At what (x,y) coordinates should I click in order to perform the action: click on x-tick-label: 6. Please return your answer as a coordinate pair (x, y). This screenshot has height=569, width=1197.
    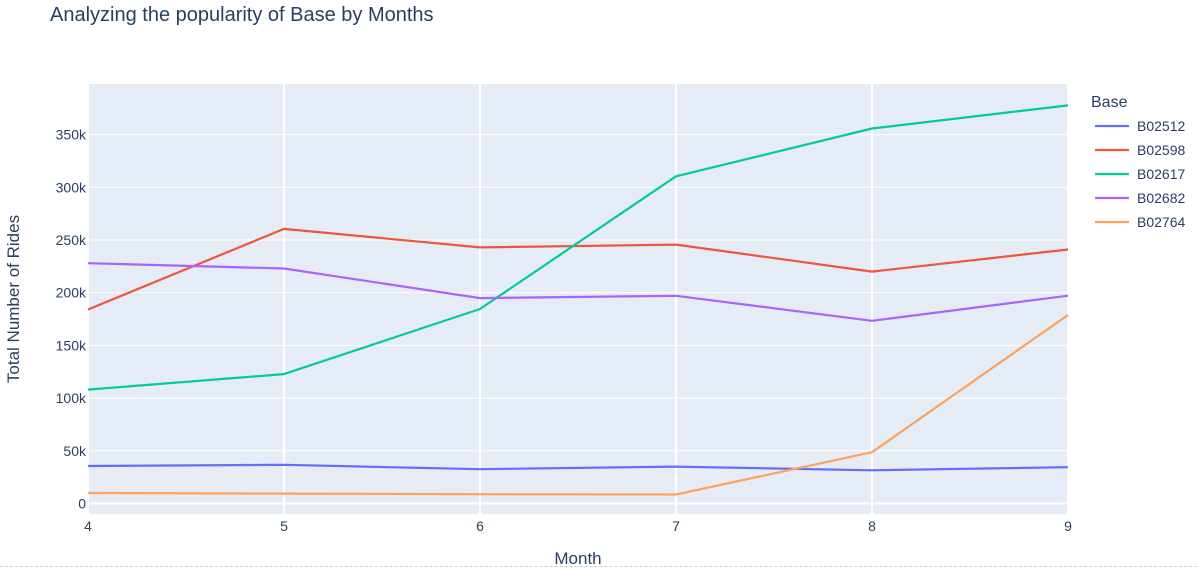
    Looking at the image, I should click on (480, 526).